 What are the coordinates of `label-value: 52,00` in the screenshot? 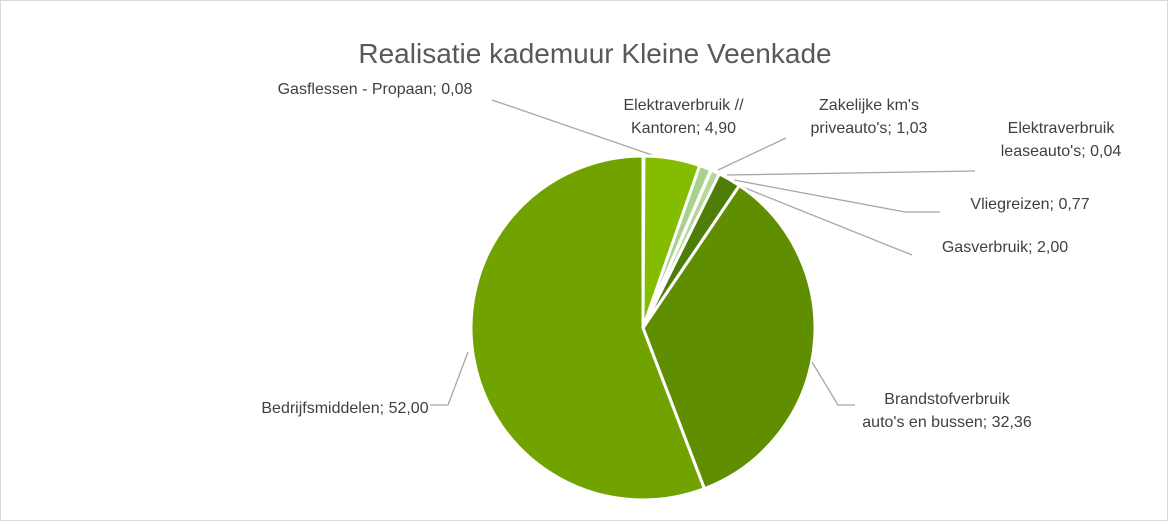 It's located at (408, 408).